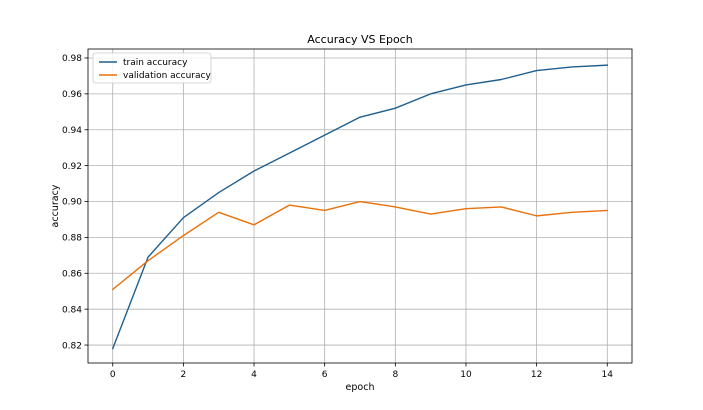 The width and height of the screenshot is (703, 410). Describe the element at coordinates (359, 39) in the screenshot. I see `chart-title: Accuracy VS Epoch` at that location.